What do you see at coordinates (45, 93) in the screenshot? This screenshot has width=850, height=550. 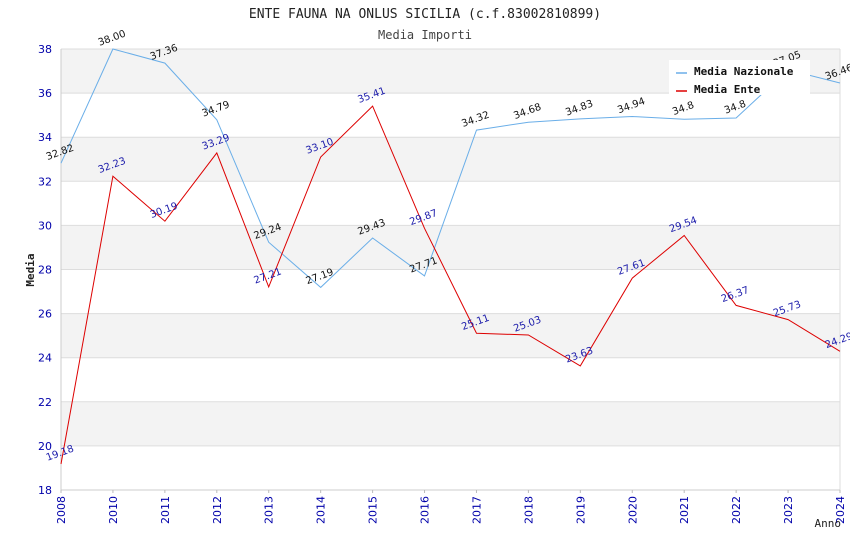 I see `y-tick-label: 36` at bounding box center [45, 93].